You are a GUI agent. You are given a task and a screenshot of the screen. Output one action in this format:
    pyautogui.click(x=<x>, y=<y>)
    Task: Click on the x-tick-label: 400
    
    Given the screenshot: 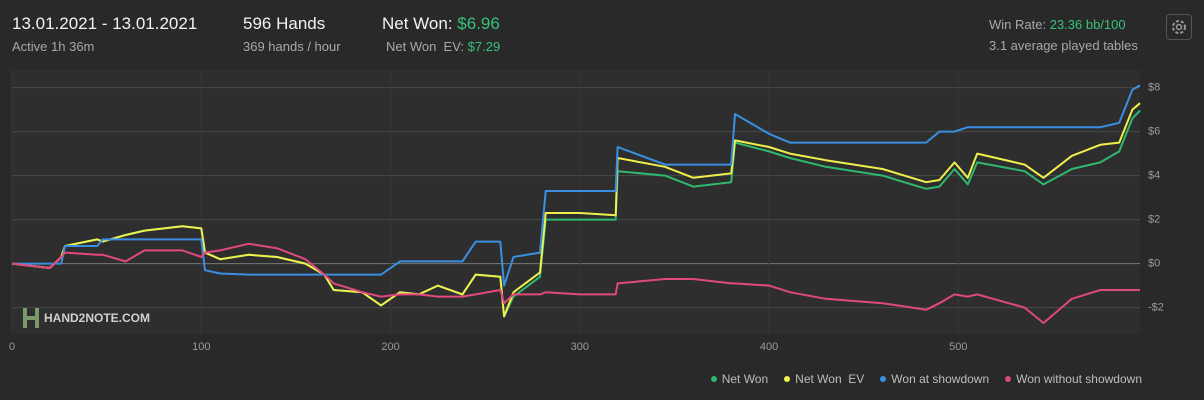 What is the action you would take?
    pyautogui.click(x=769, y=347)
    